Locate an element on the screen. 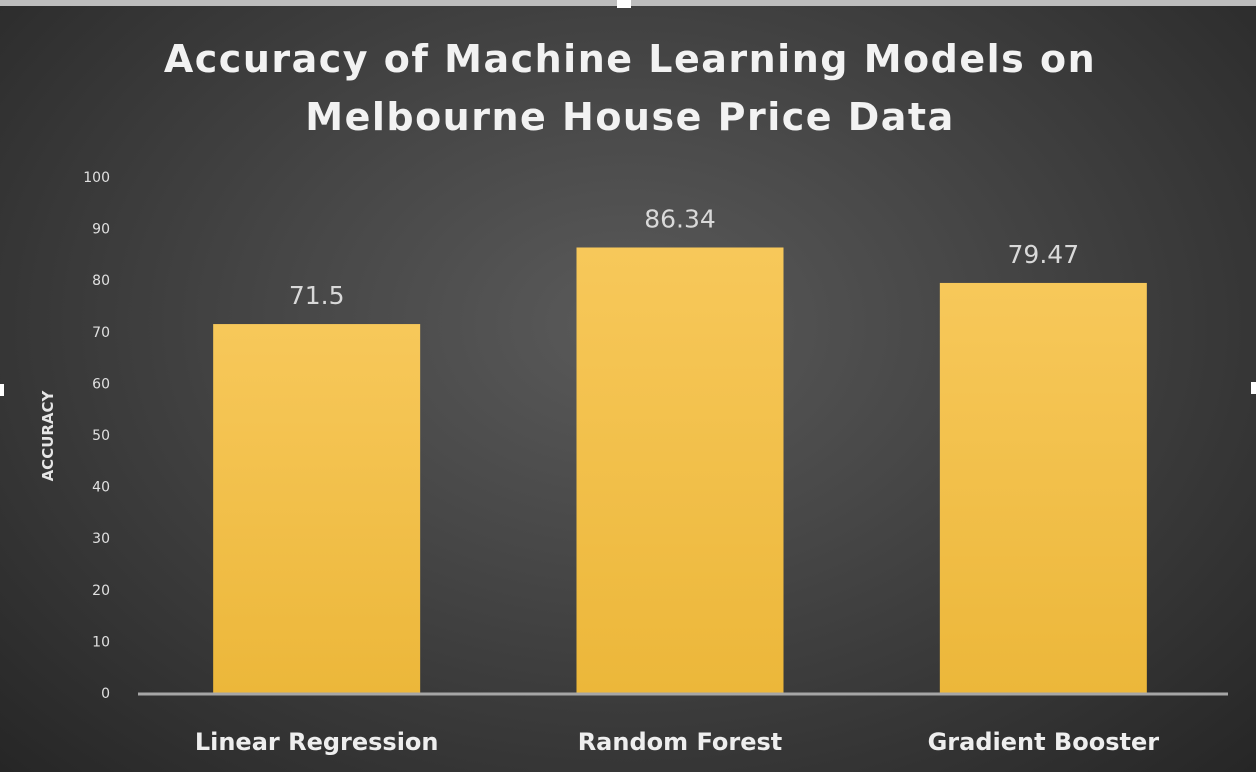 The height and width of the screenshot is (772, 1256). x-tick-label: Gradient Booster is located at coordinates (1044, 742).